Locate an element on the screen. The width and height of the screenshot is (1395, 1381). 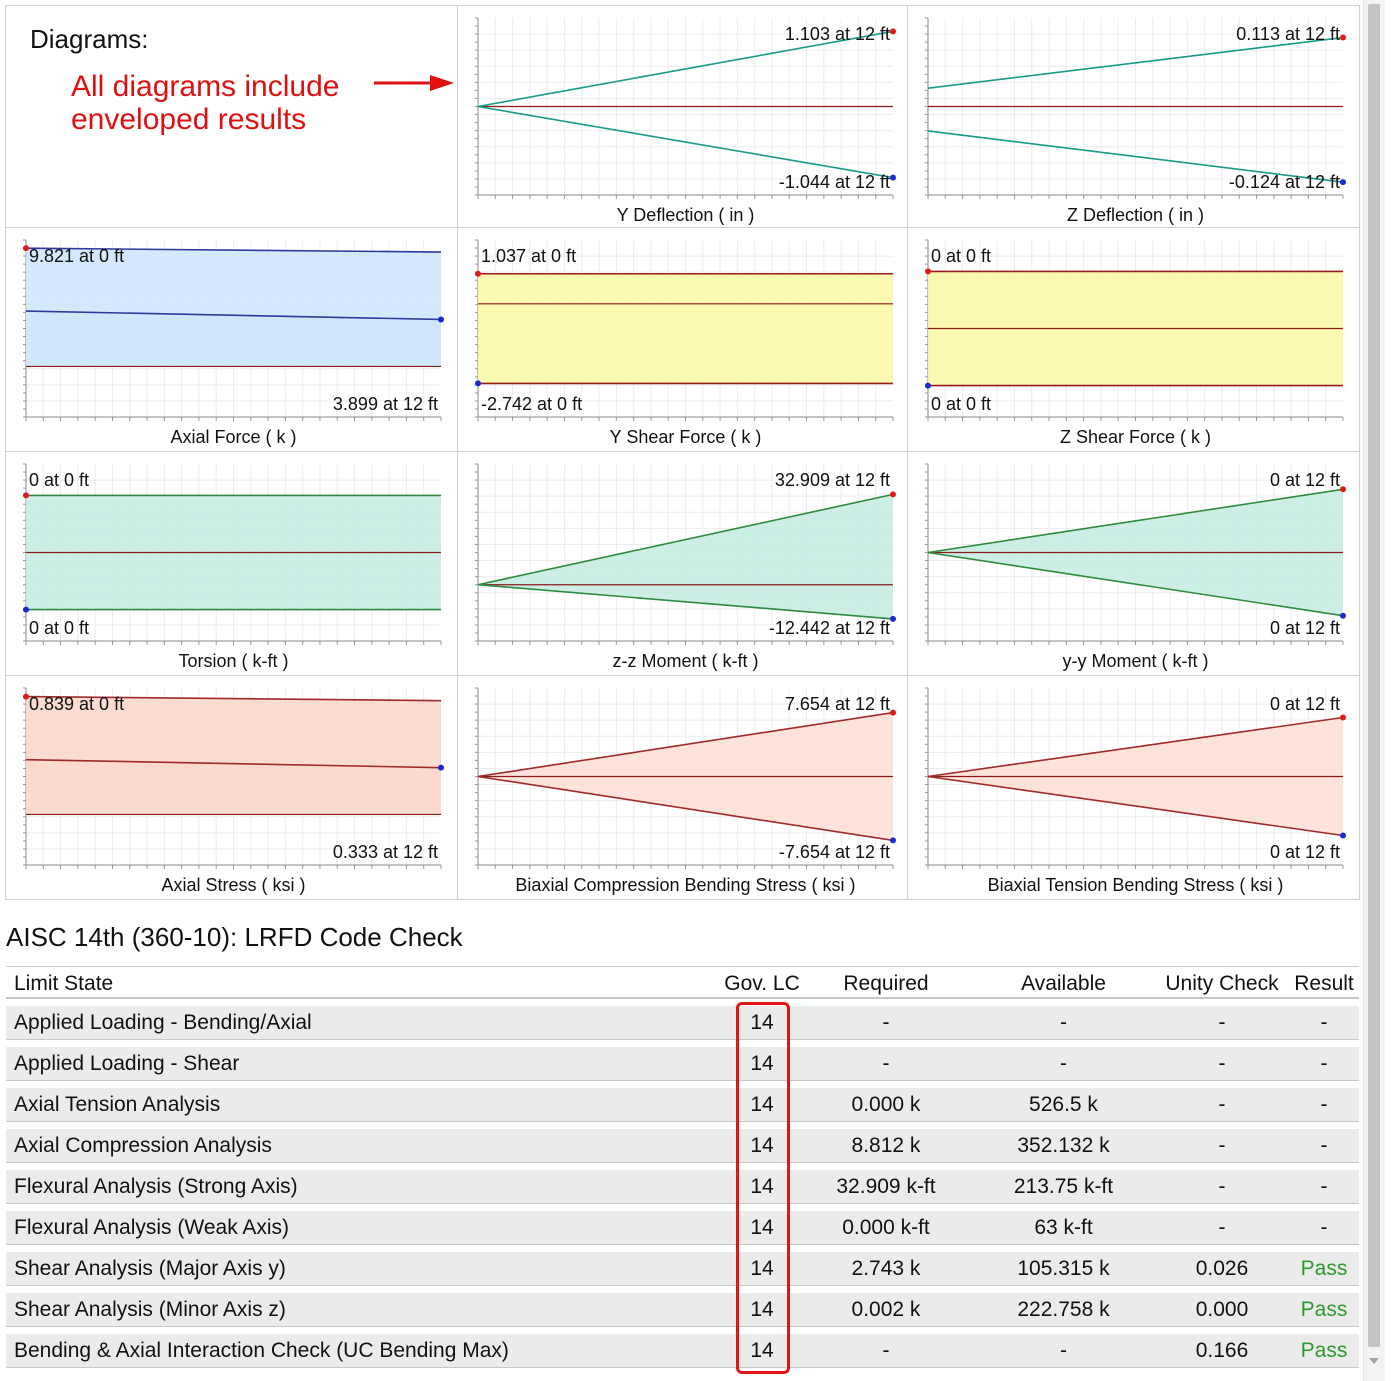
cell-limit-state: Shear Analysis (Minor Axis z) is located at coordinates (150, 1309).